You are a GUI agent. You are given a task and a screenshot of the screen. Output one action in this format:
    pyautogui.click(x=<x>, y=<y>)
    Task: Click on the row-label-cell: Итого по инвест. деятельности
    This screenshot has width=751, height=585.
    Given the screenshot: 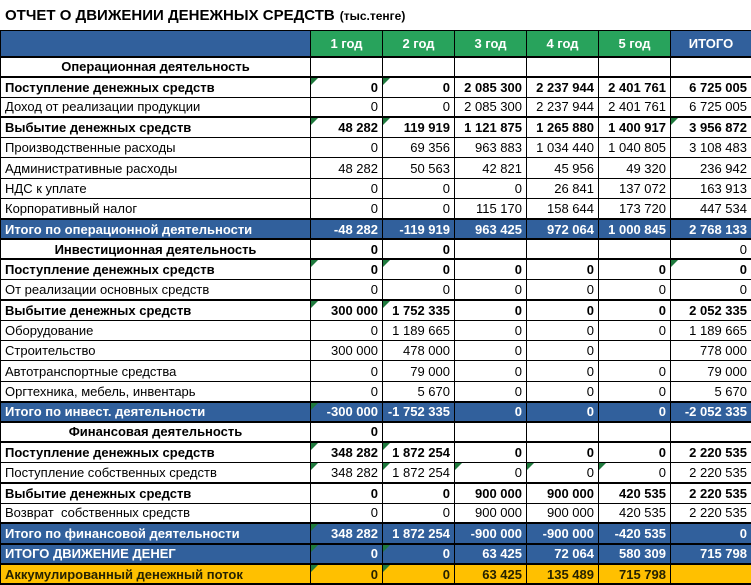 What is the action you would take?
    pyautogui.click(x=155, y=411)
    